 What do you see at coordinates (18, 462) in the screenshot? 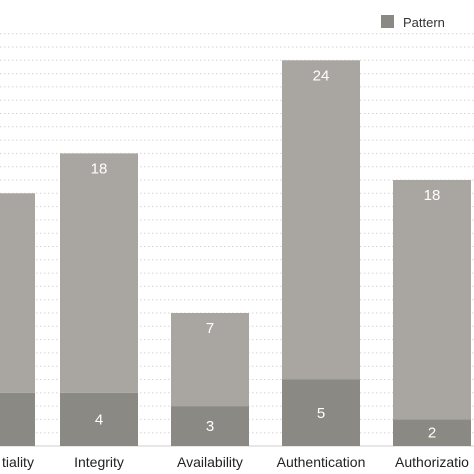
I see `category-label: tiality` at bounding box center [18, 462].